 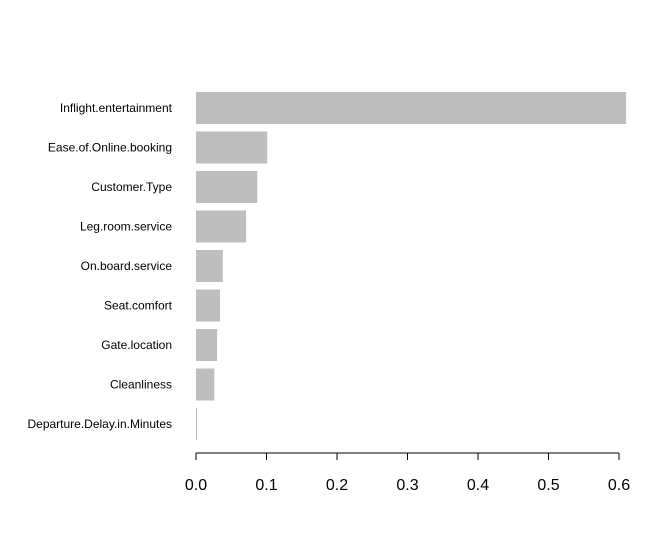 I want to click on x-tick-label: 0.6, so click(x=619, y=485).